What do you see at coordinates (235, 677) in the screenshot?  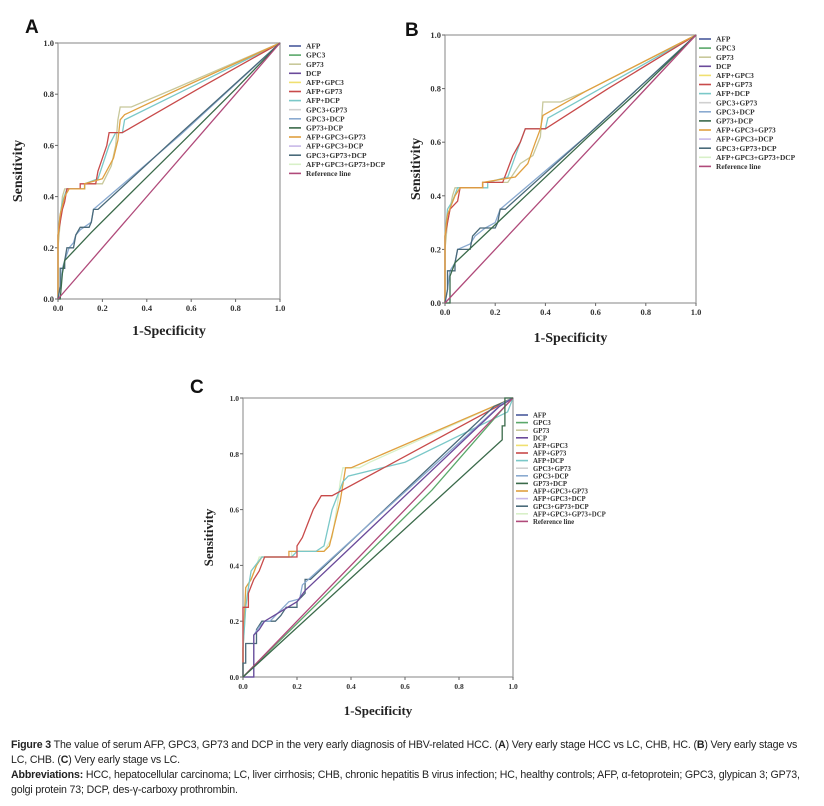 I see `panel-c-y-tick-label: 0.0` at bounding box center [235, 677].